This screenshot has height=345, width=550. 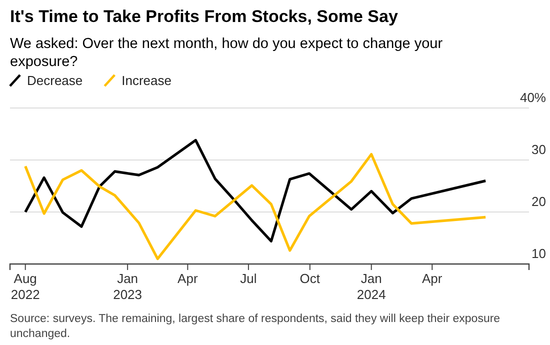 I want to click on x-tick-label: Jan 2024, so click(x=371, y=286).